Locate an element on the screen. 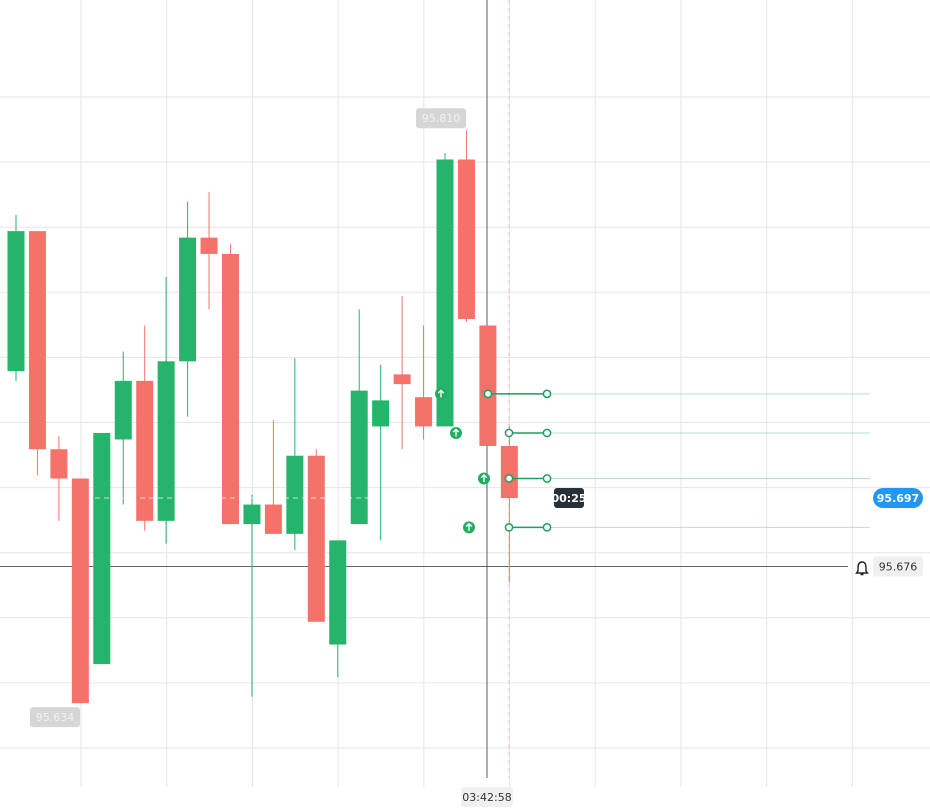  crosshair-price-bg is located at coordinates (898, 566).